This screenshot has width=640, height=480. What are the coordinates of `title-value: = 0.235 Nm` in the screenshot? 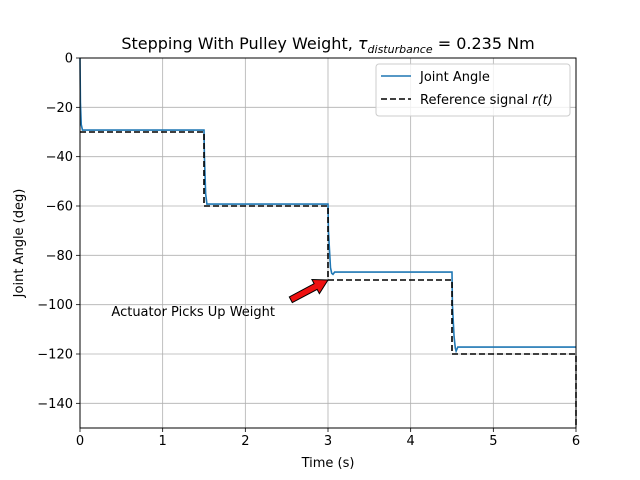 It's located at (484, 43).